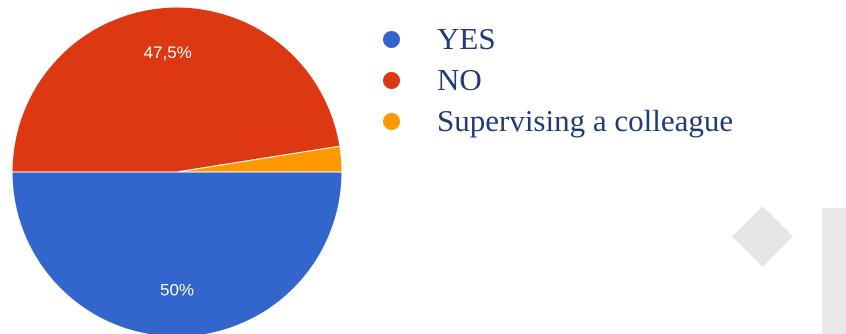 The image size is (846, 334). Describe the element at coordinates (834, 271) in the screenshot. I see `decorative-gray-block` at that location.